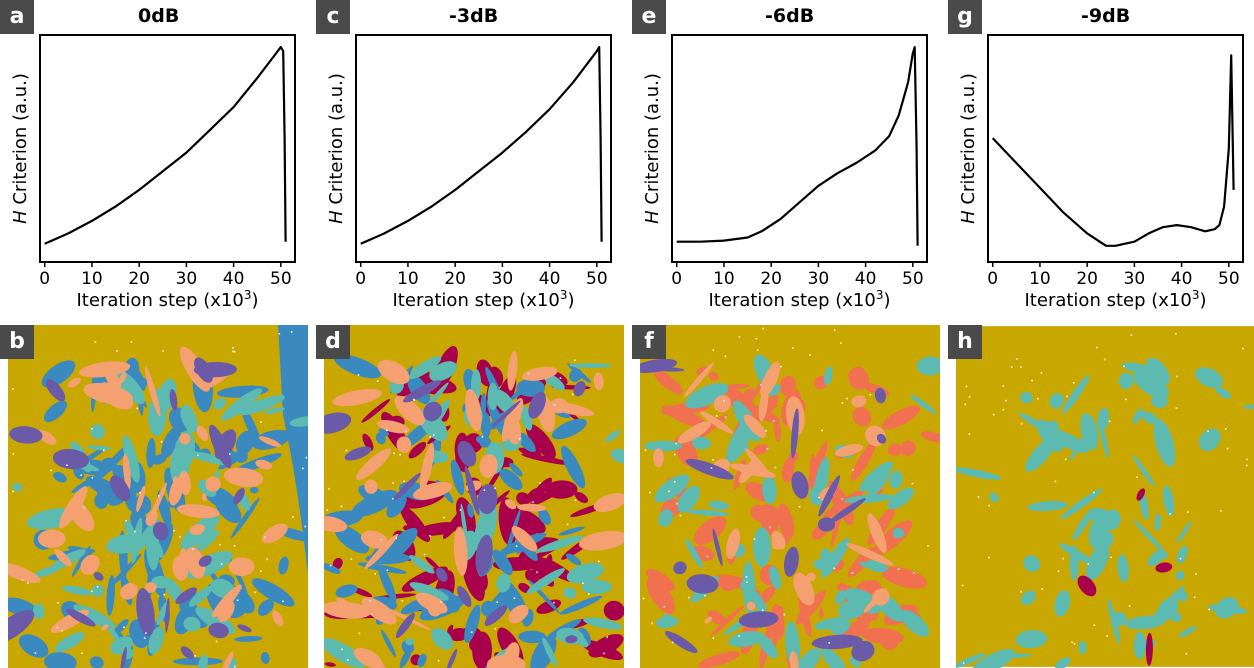 Image resolution: width=1254 pixels, height=668 pixels. I want to click on x-axis-label: Iteration step (x103), so click(800, 299).